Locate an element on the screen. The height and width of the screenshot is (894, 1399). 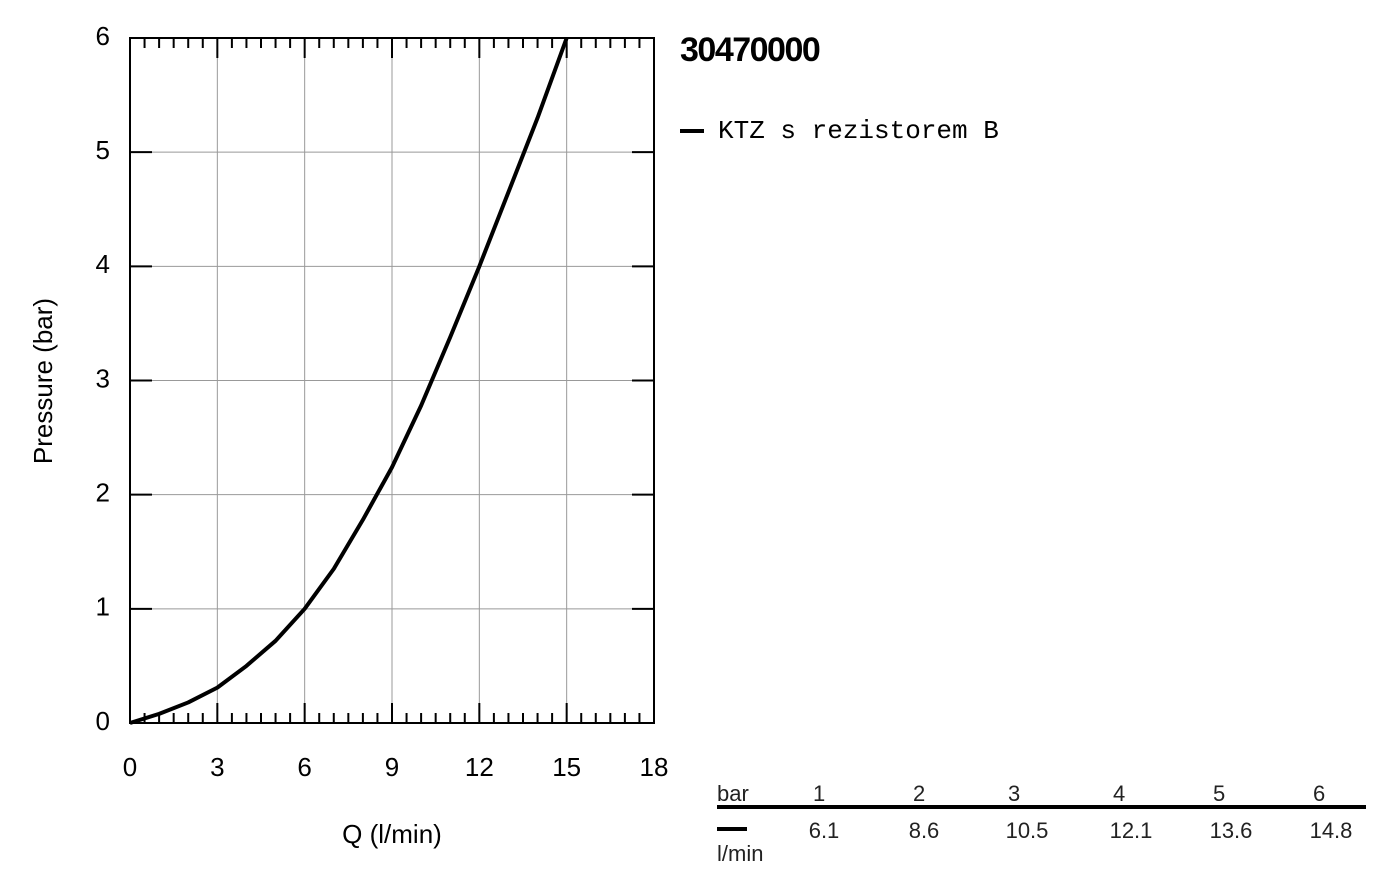
y-axis-label: Pressure (bar) is located at coordinates (43, 381).